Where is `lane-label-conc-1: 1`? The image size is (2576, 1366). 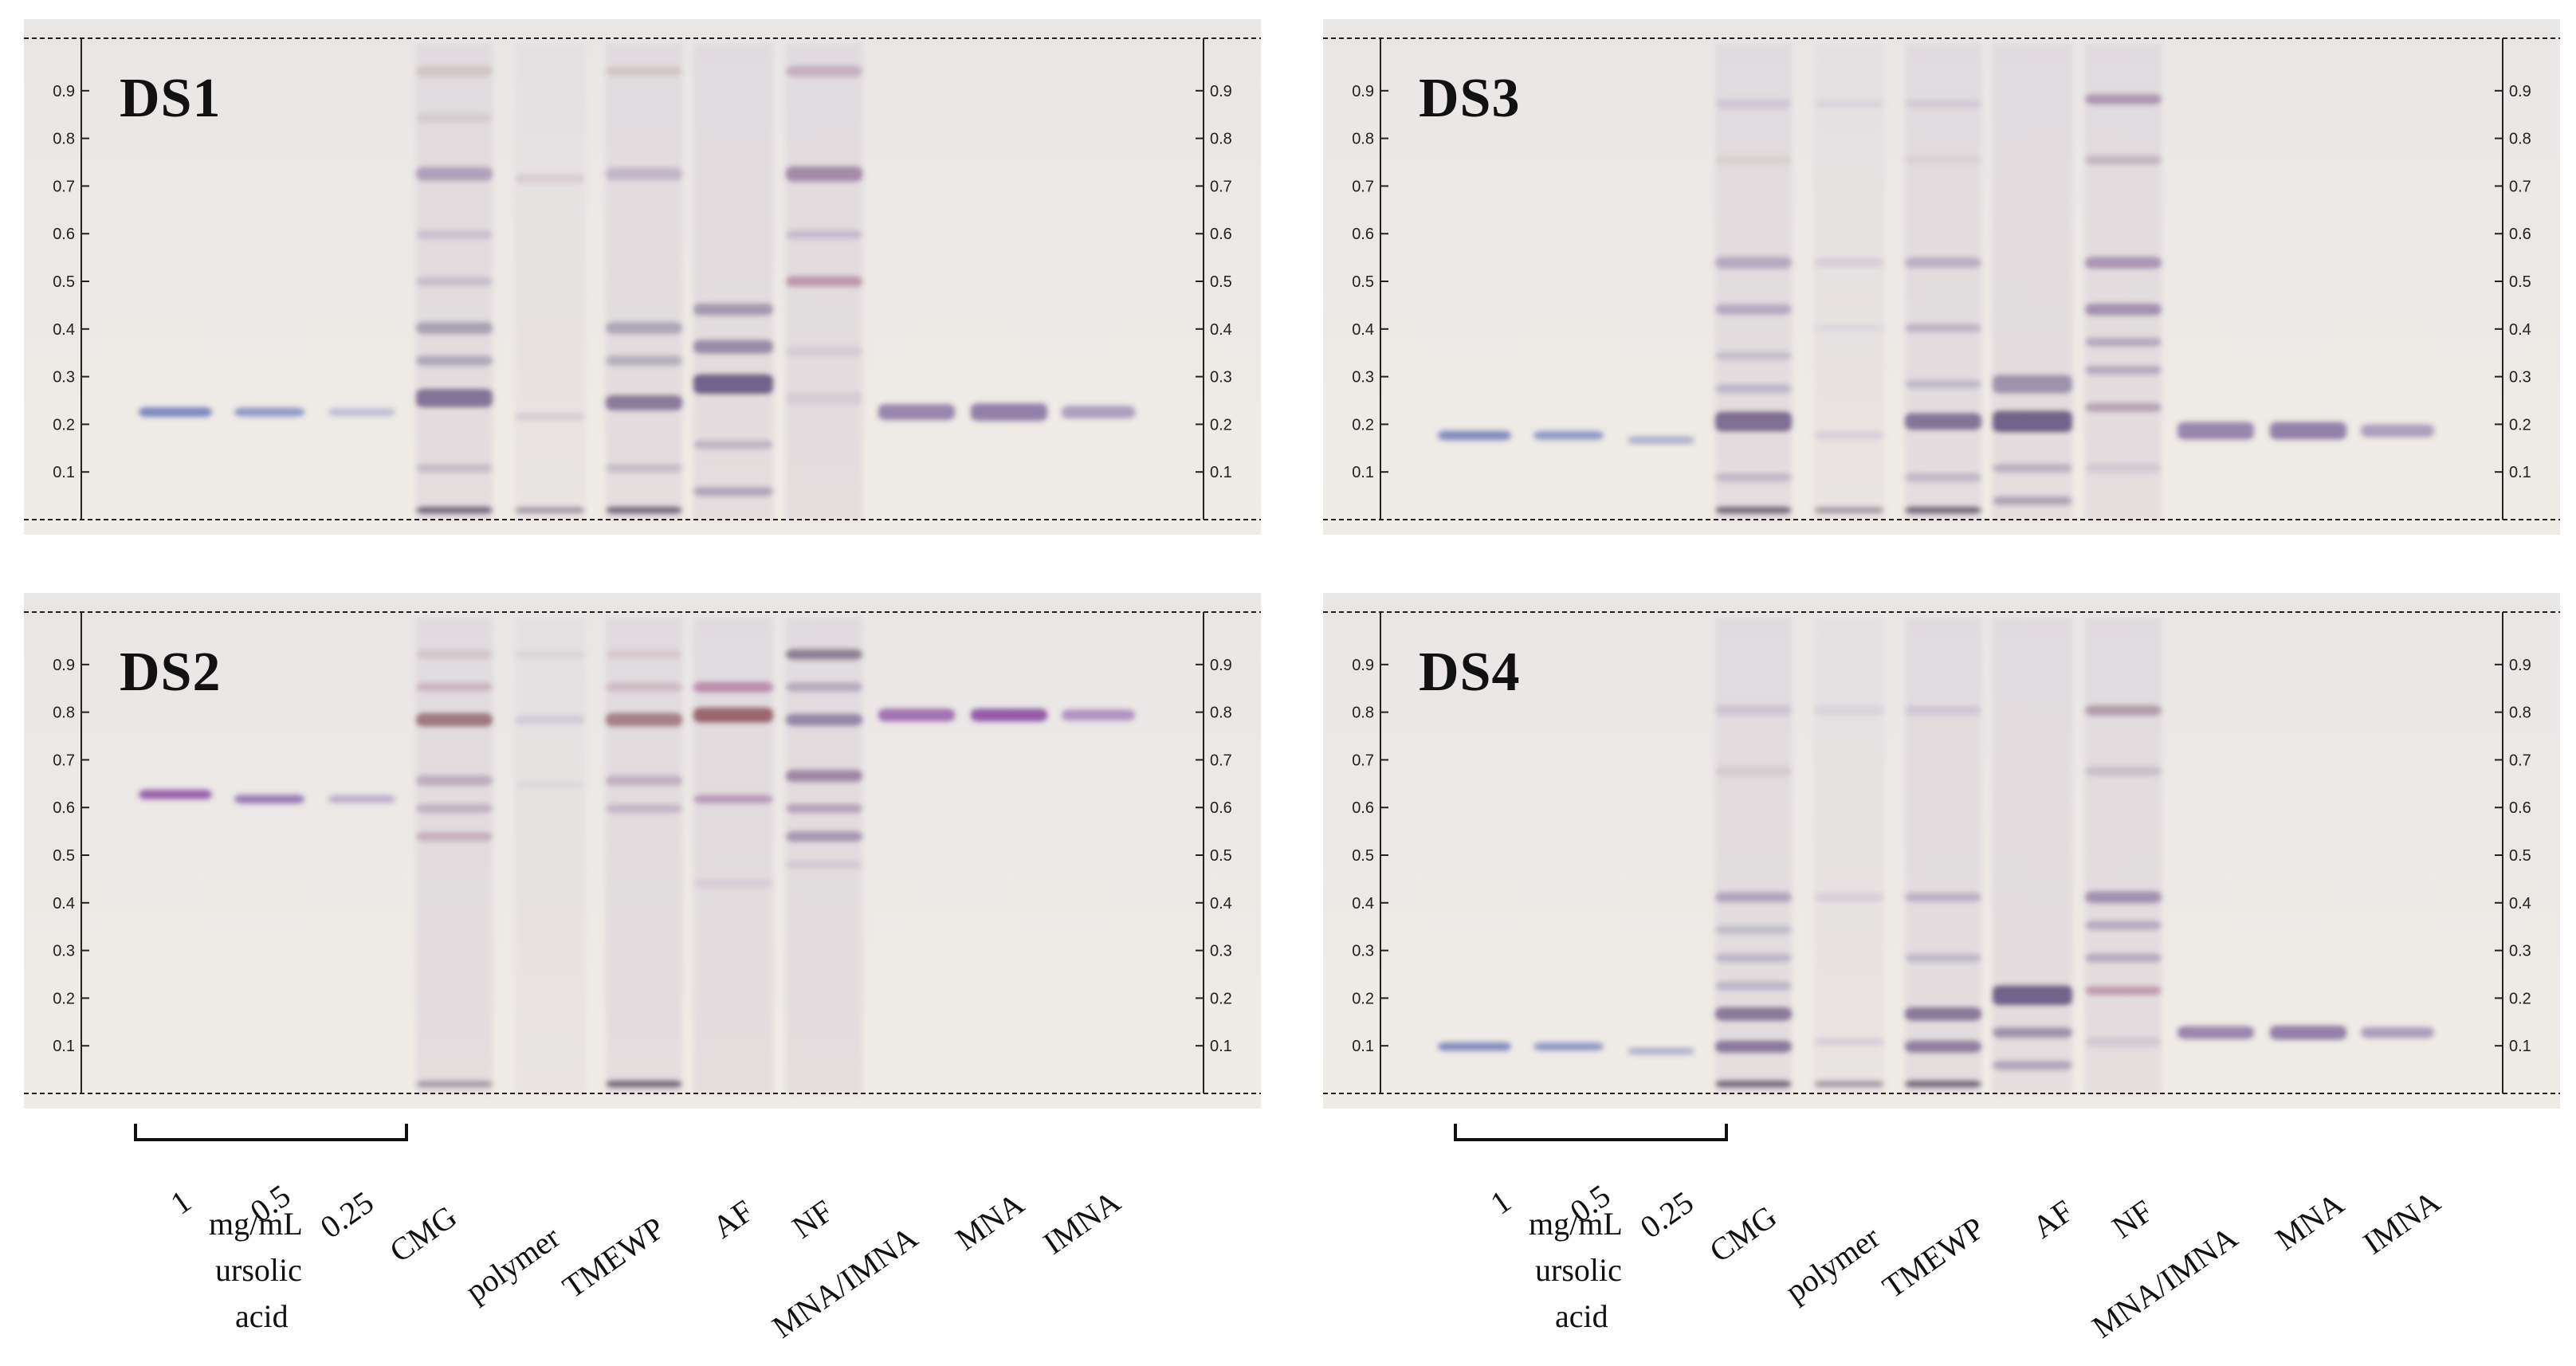 lane-label-conc-1: 1 is located at coordinates (180, 1202).